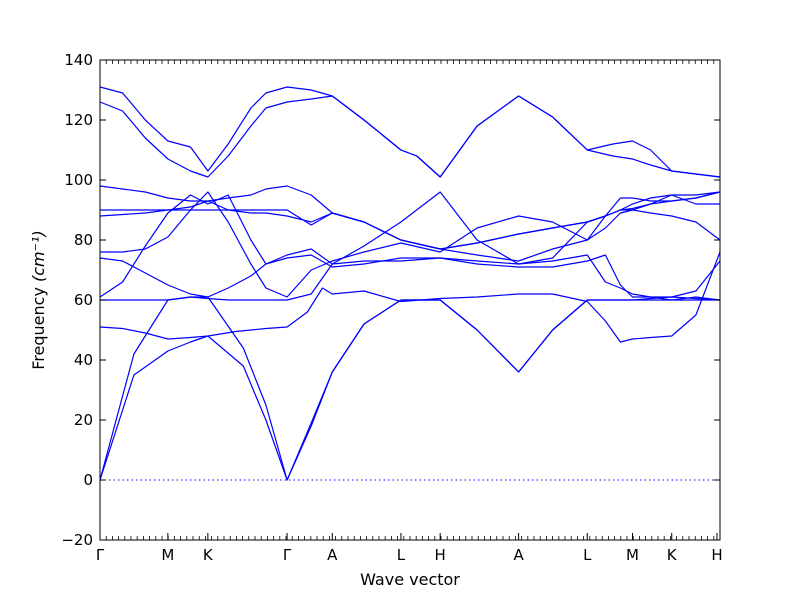 The image size is (800, 600). I want to click on y-tick-label: −20, so click(77, 540).